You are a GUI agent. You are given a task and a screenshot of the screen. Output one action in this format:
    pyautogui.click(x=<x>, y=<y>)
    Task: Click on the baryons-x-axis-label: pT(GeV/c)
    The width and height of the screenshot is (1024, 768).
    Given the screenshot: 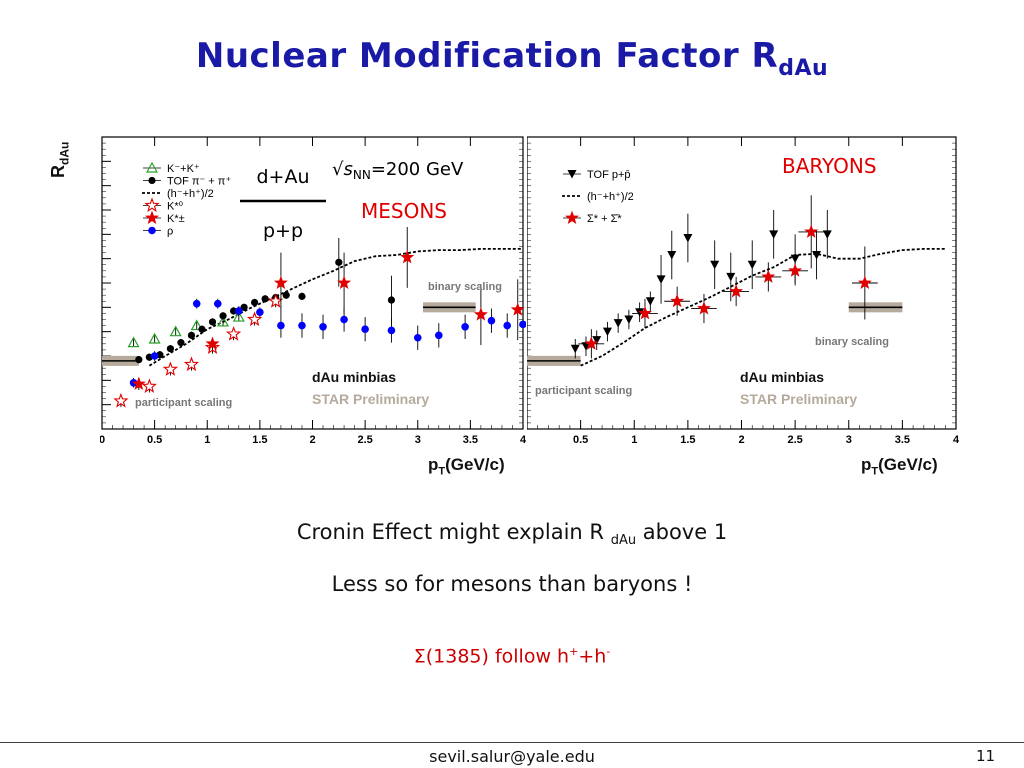 What is the action you would take?
    pyautogui.click(x=899, y=466)
    